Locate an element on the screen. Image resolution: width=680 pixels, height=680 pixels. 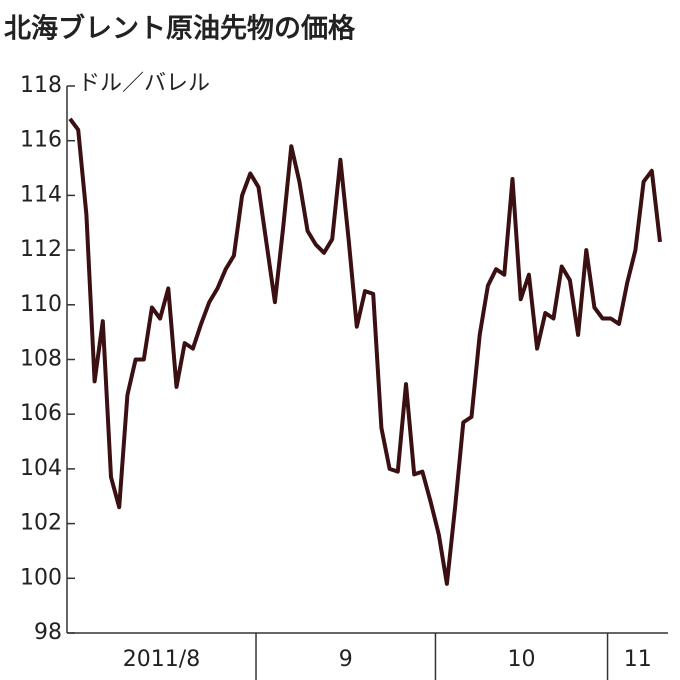
unit-label: ドル／バレル is located at coordinates (144, 83).